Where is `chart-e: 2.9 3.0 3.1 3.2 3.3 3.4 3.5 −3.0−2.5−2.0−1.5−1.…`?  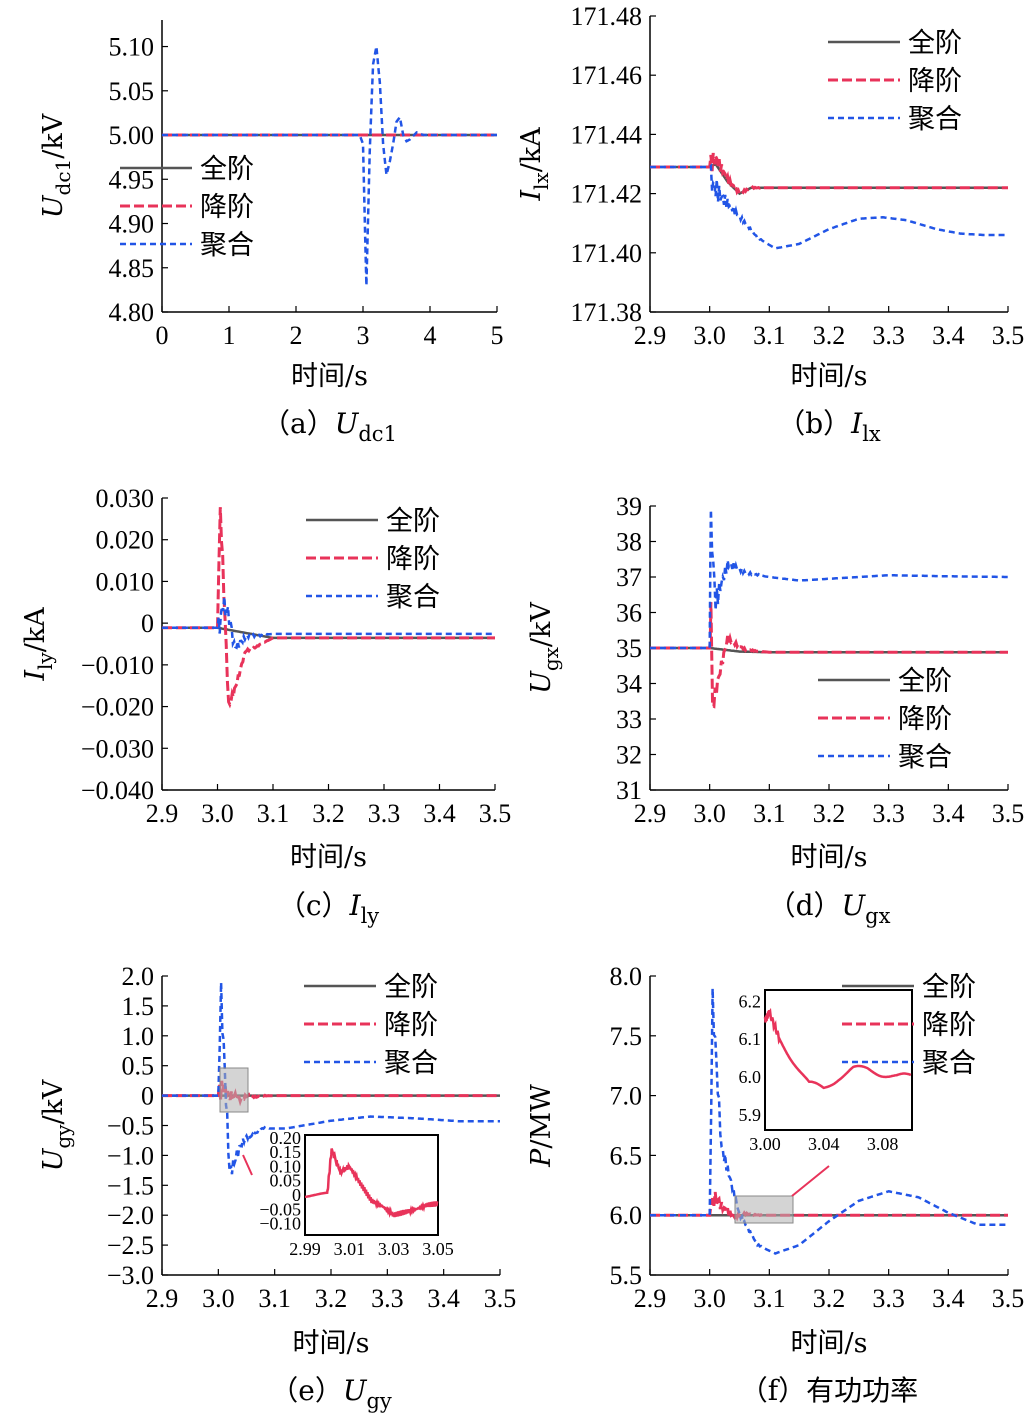 chart-e: 2.9 3.0 3.1 3.2 3.3 3.4 3.5 −3.0−2.5−2.0−1.5−1.… is located at coordinates (277, 1187).